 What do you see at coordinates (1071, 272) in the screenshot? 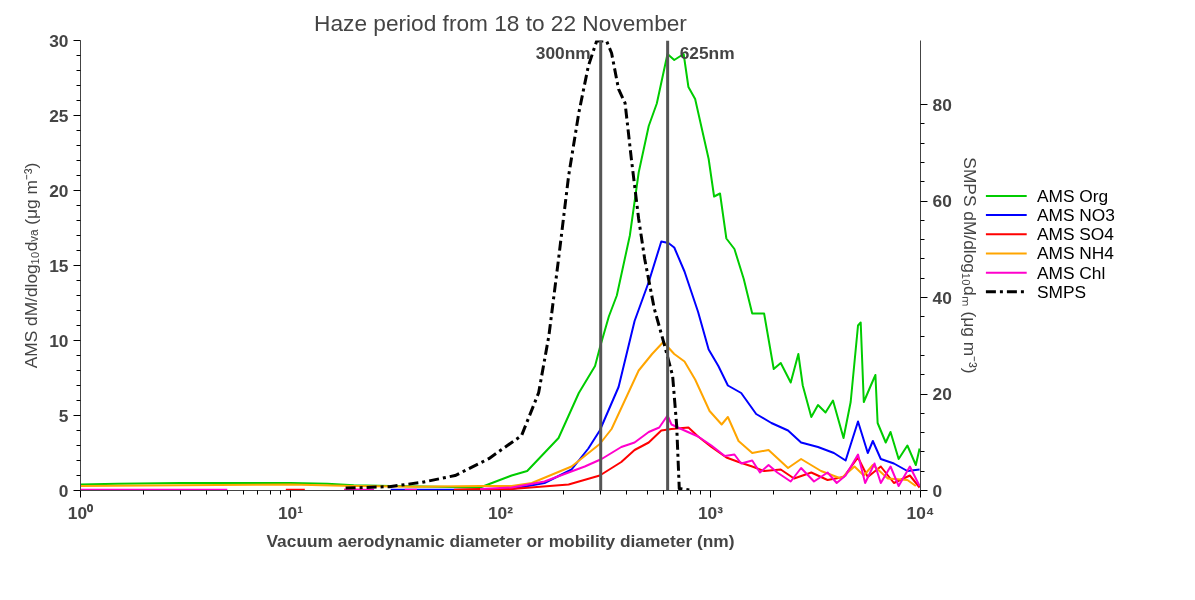
I see `legend-label: AMS Chl` at bounding box center [1071, 272].